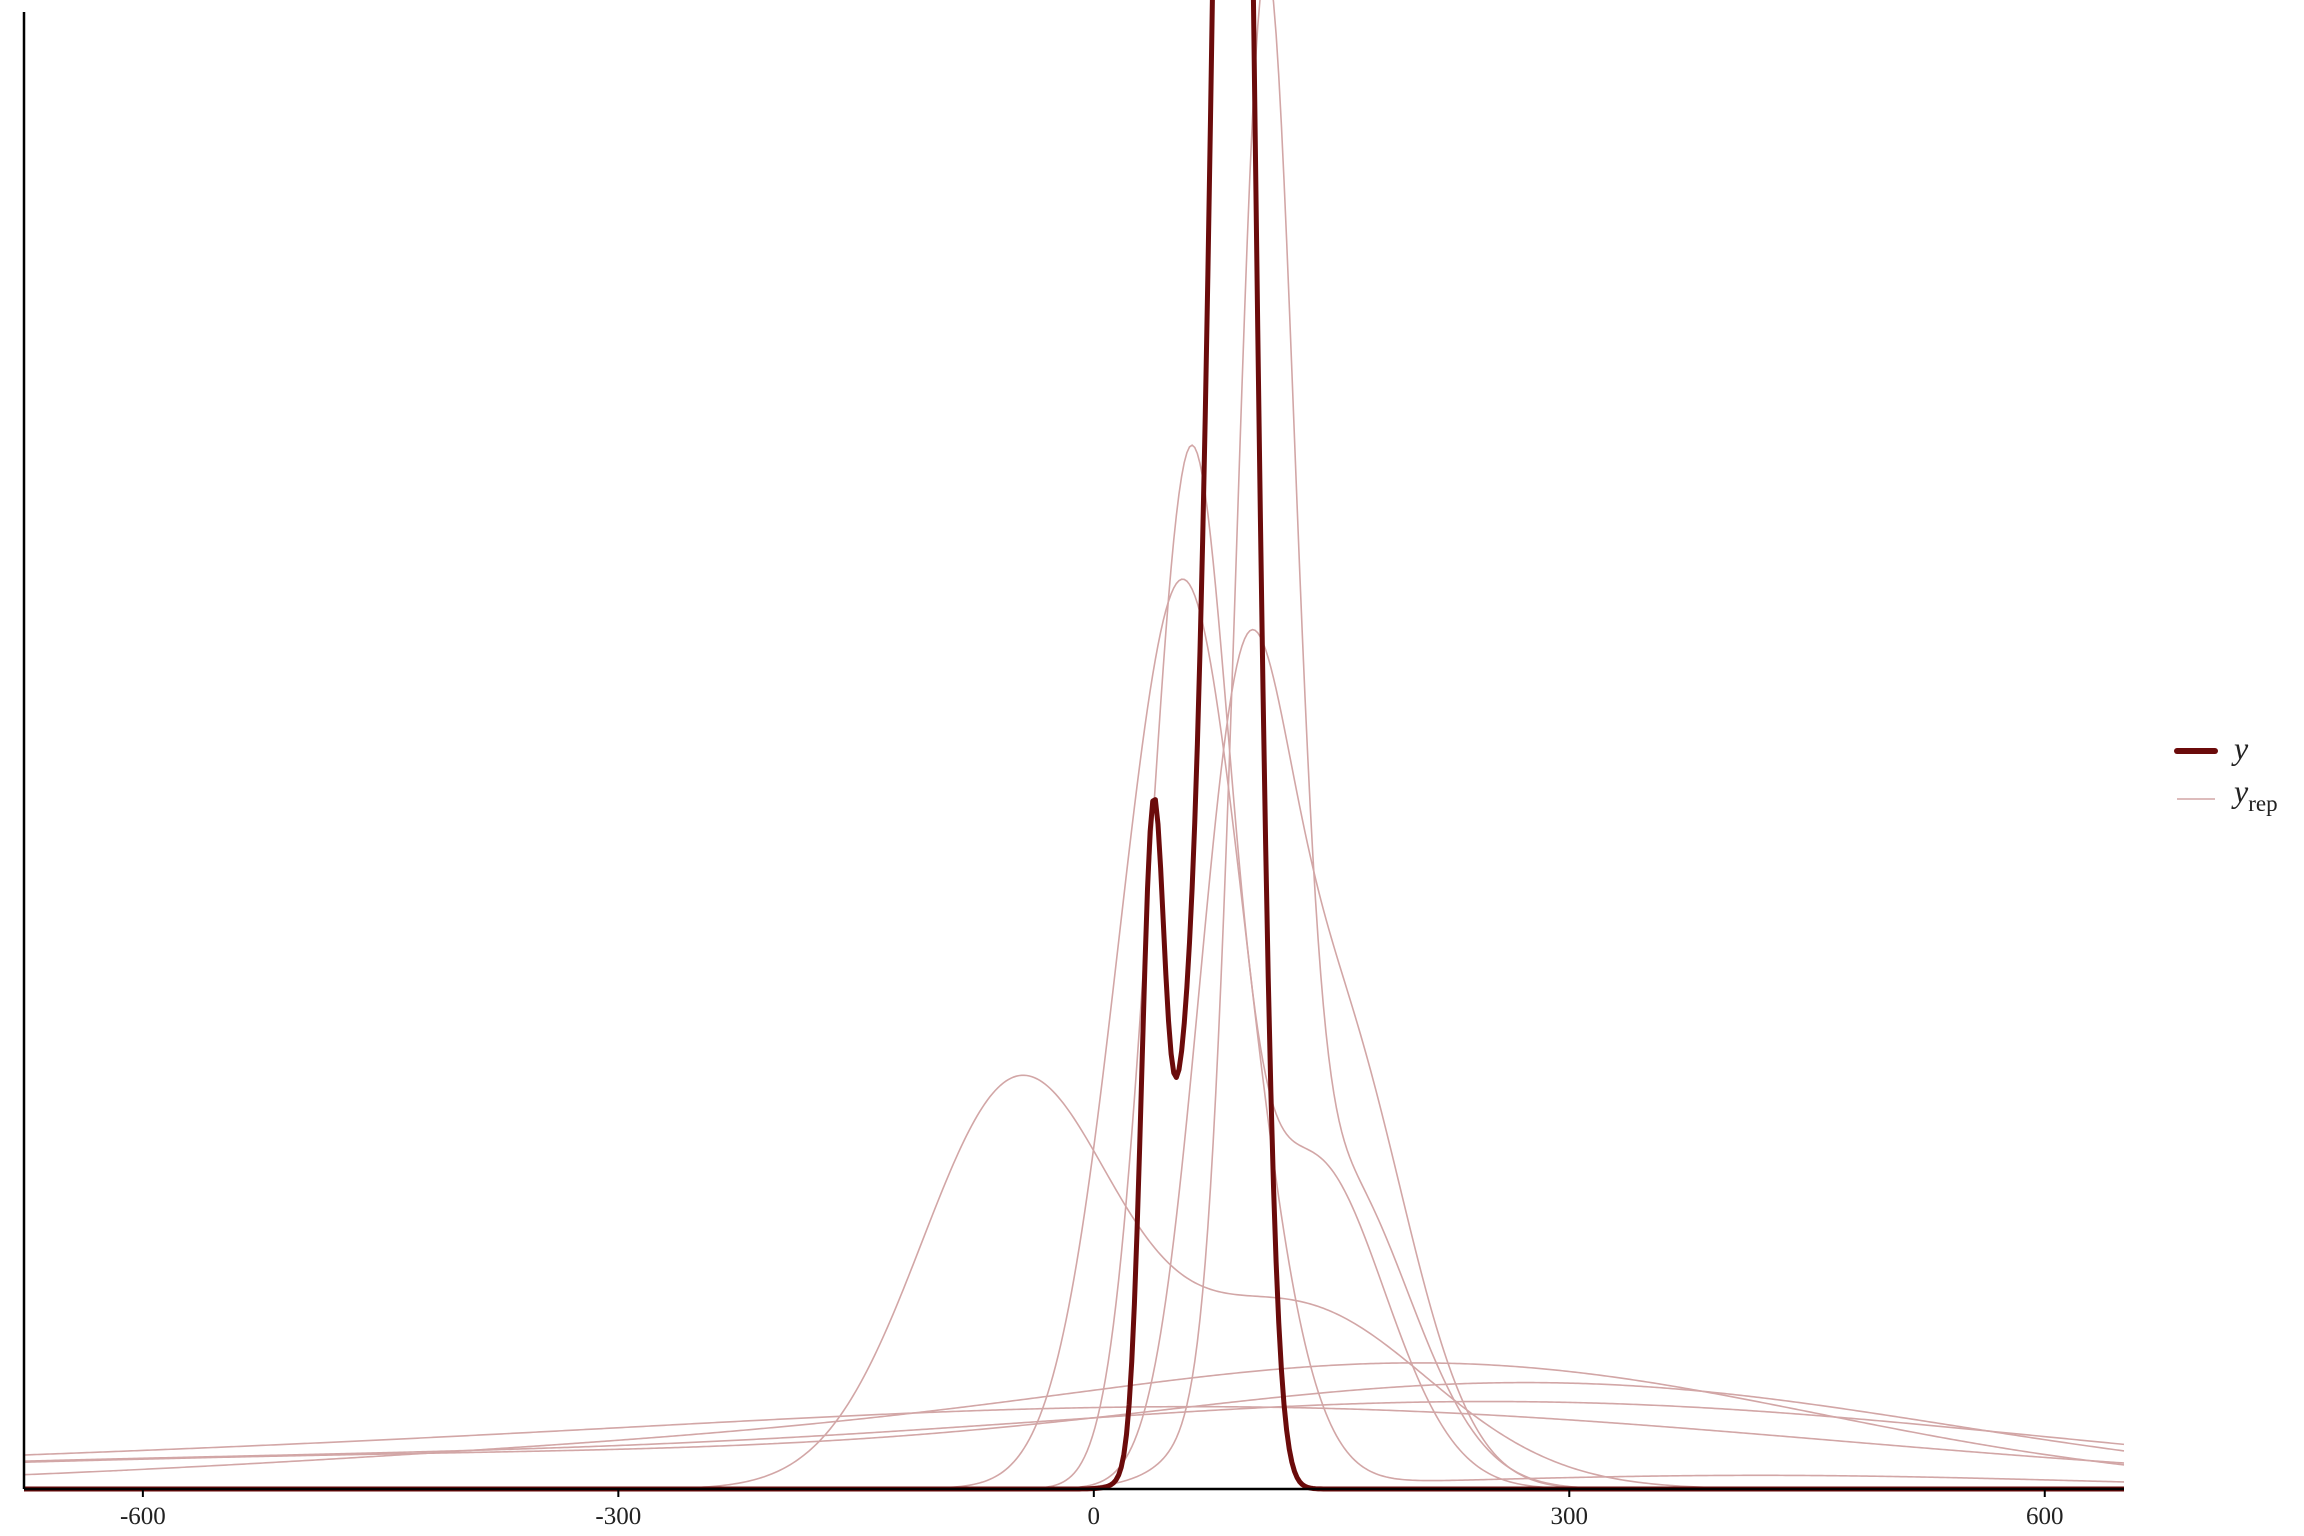 The width and height of the screenshot is (2304, 1536). I want to click on x-axis-ticks: -600 -300 0 300 600, so click(1092, 1509).